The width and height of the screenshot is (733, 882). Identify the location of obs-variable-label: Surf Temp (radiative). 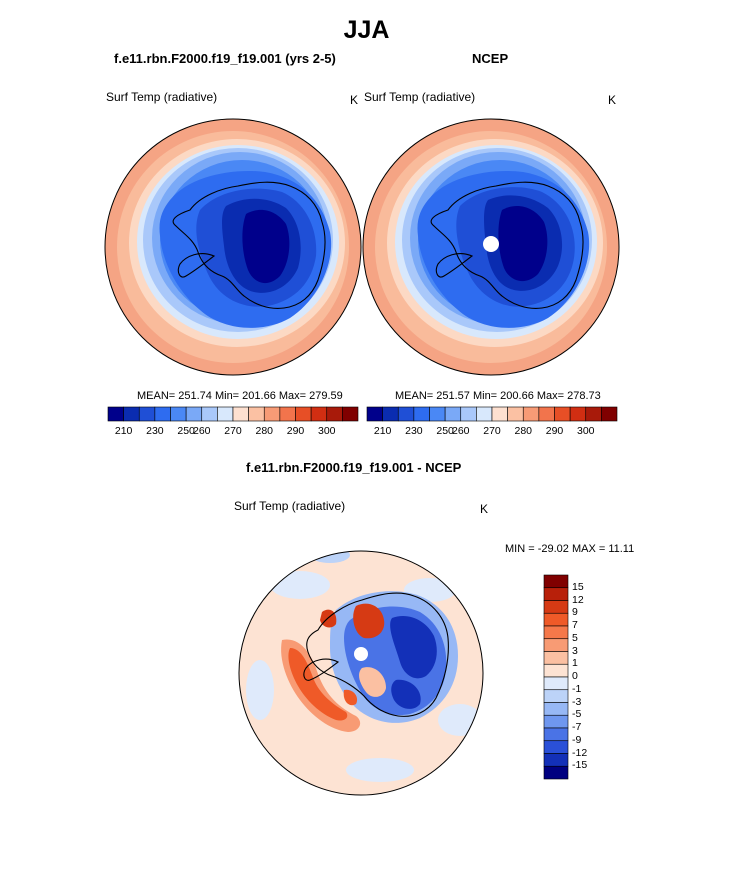
(420, 97).